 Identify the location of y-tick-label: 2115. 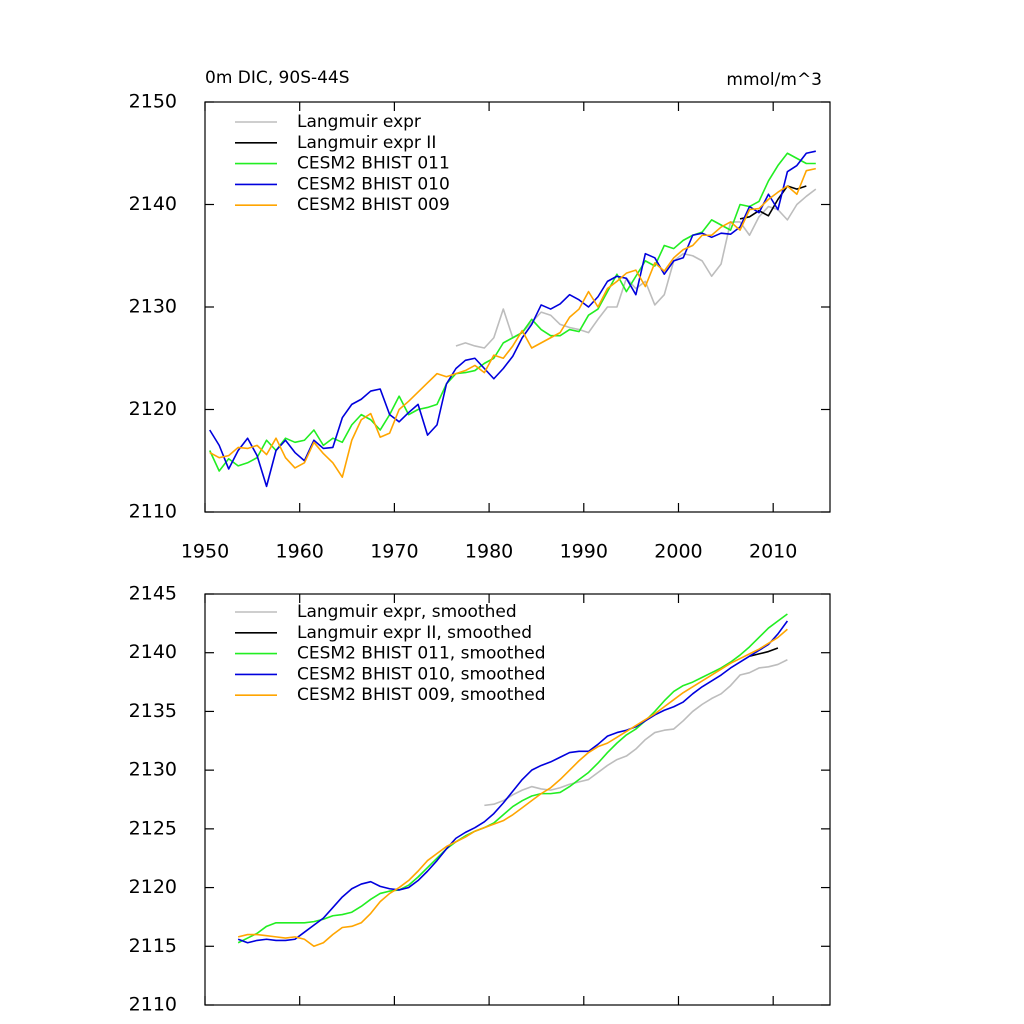
(153, 946).